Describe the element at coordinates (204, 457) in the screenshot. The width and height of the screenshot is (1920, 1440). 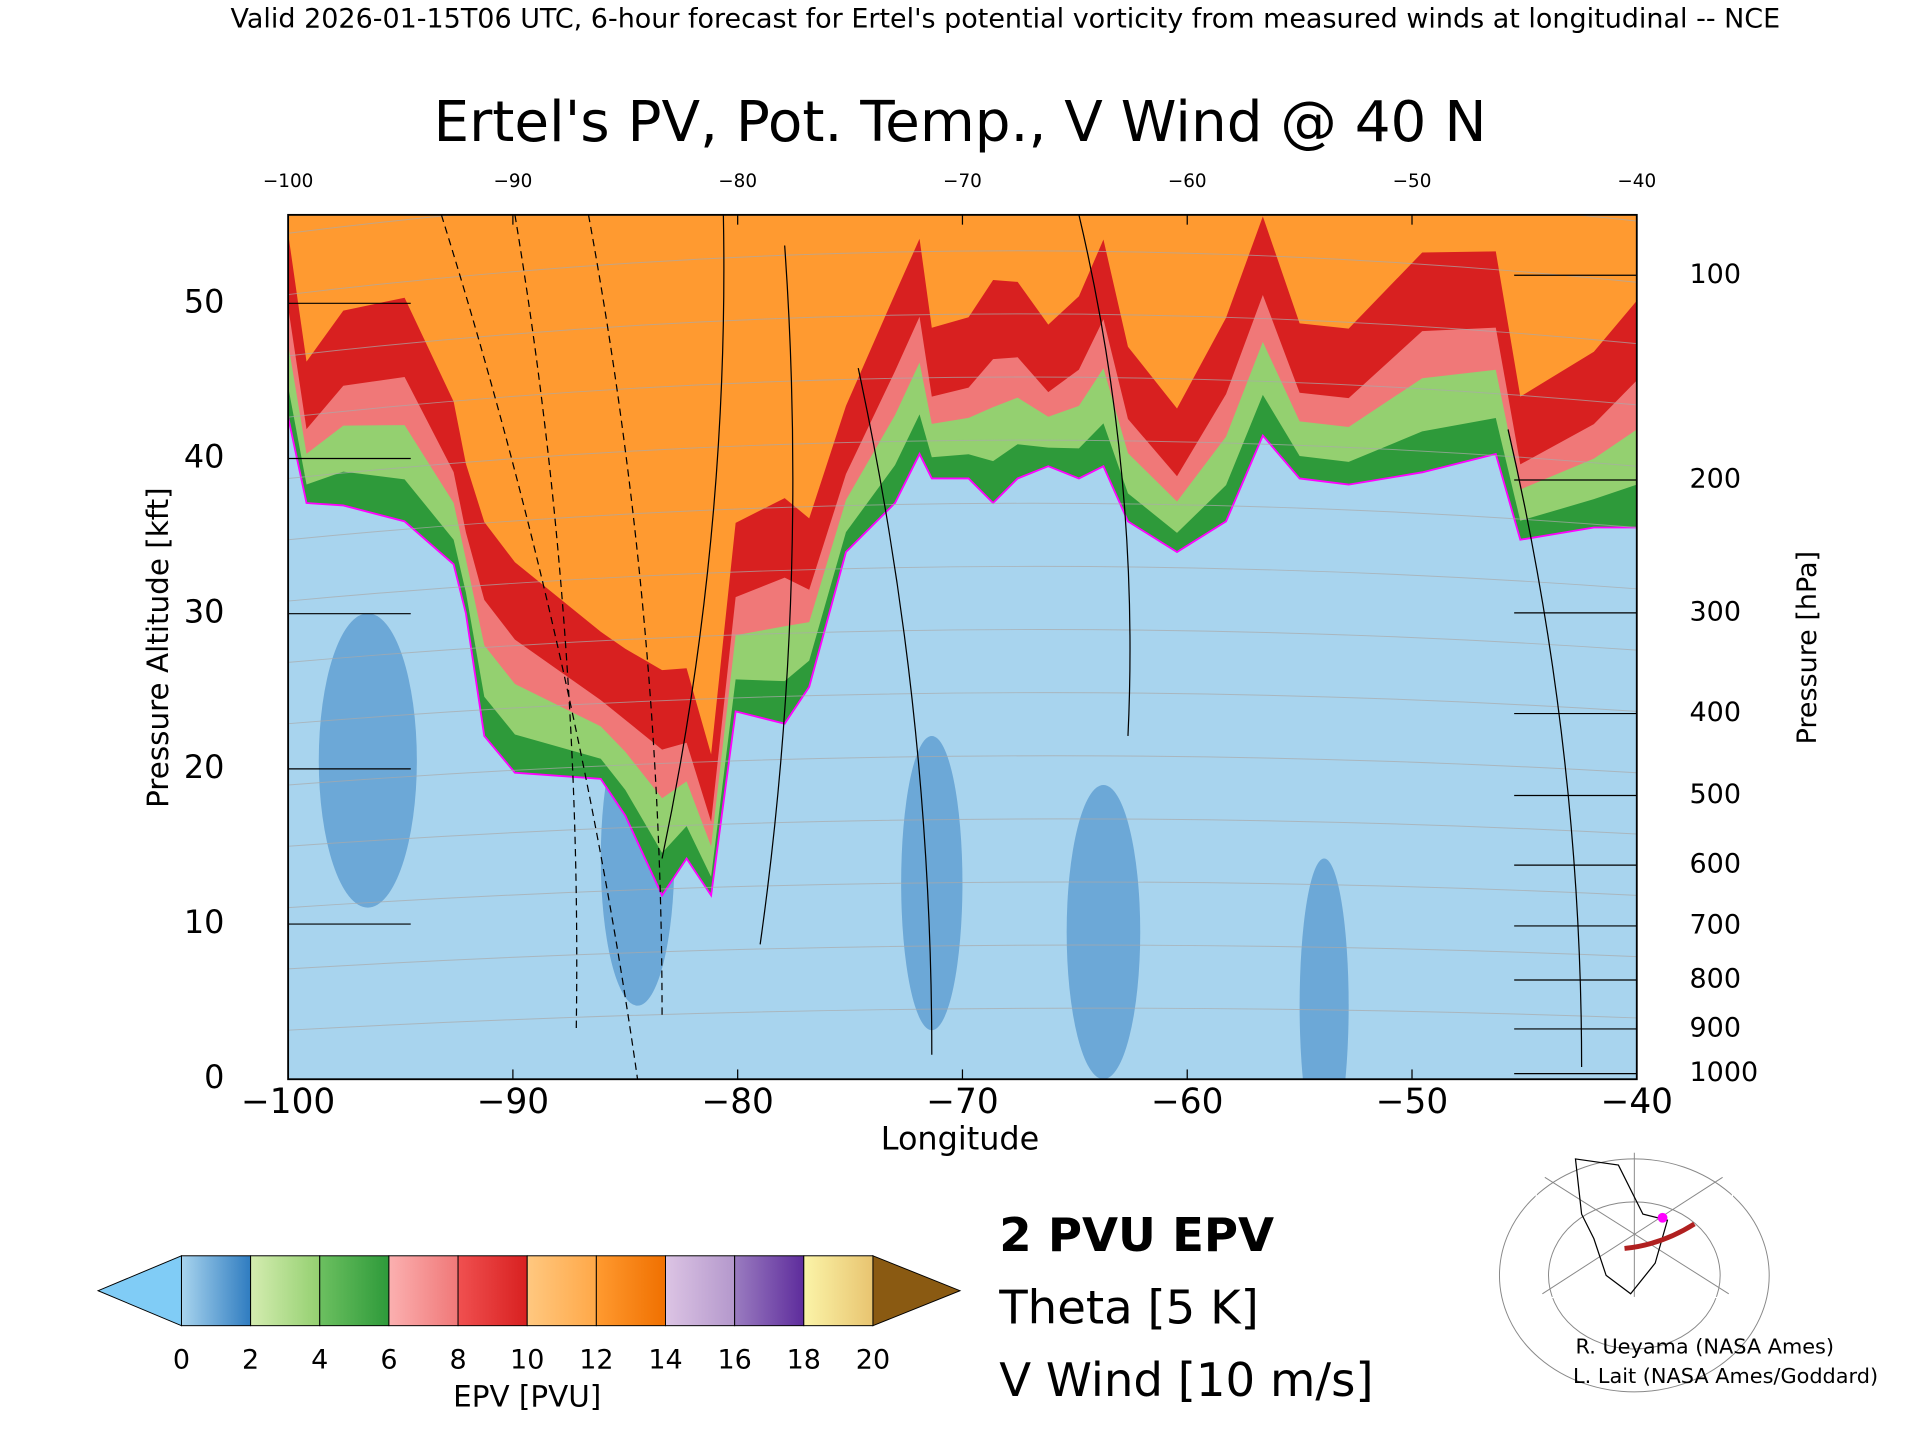
I see `y-tick-label: 40` at that location.